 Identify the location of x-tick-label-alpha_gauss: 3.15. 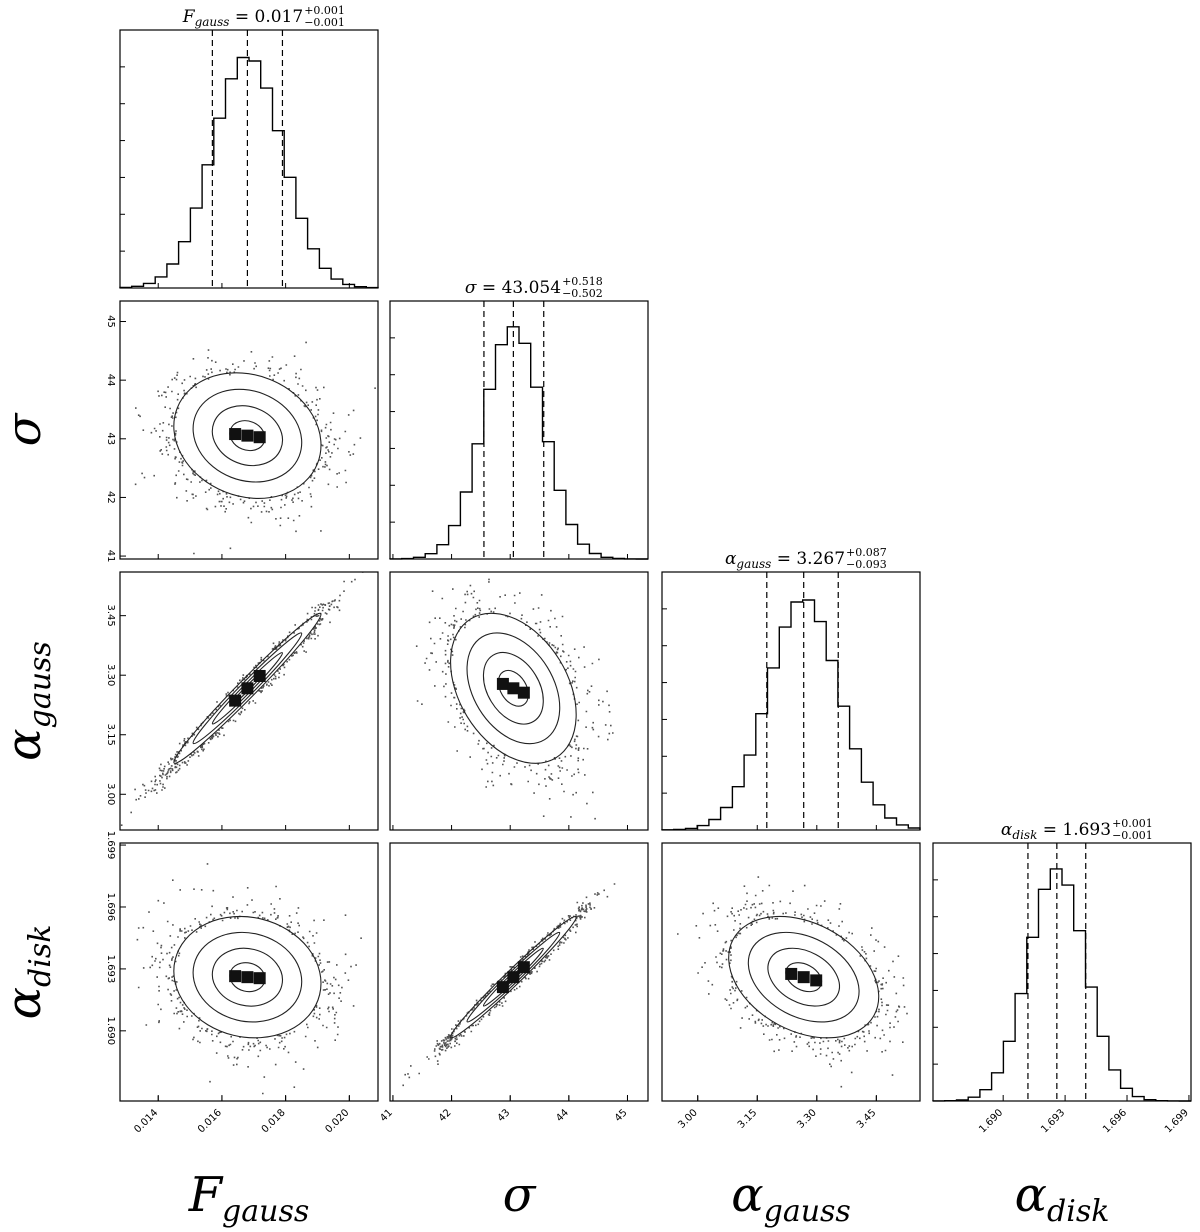
(748, 1119).